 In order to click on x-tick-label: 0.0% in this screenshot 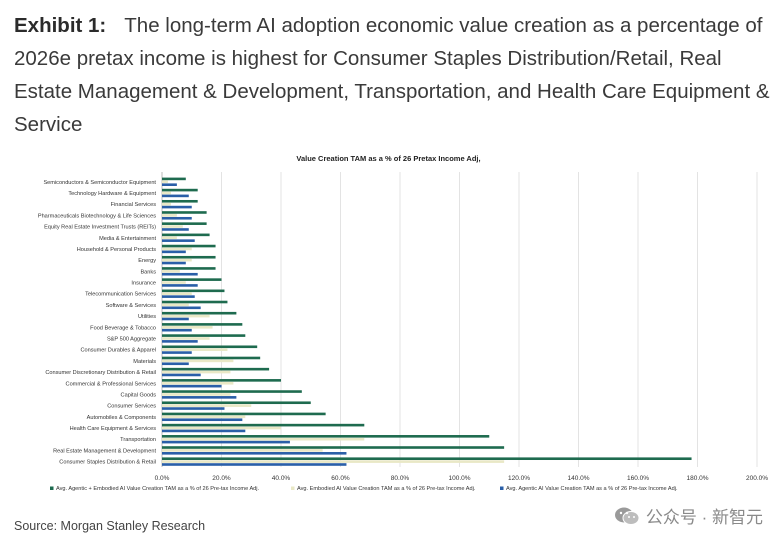, I will do `click(162, 478)`.